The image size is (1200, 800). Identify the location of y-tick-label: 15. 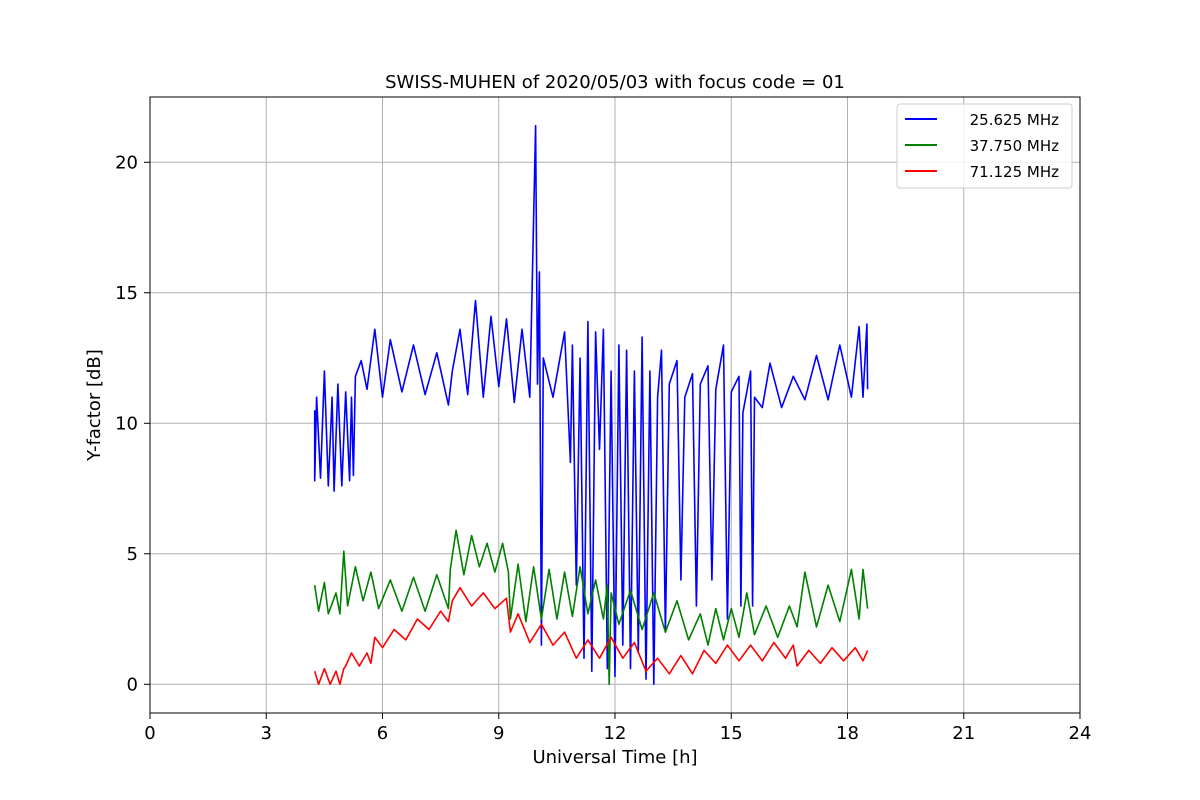
(126, 293).